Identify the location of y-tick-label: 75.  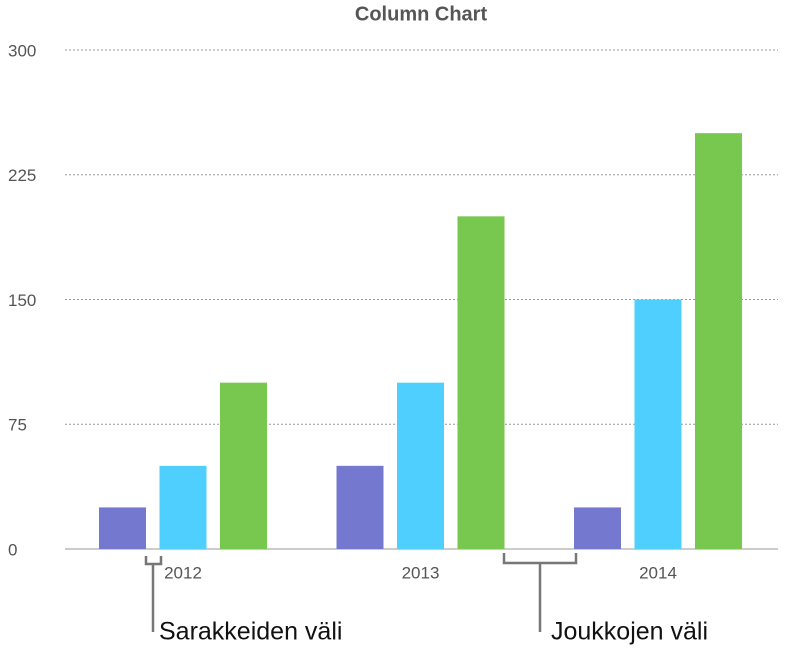
(17, 425).